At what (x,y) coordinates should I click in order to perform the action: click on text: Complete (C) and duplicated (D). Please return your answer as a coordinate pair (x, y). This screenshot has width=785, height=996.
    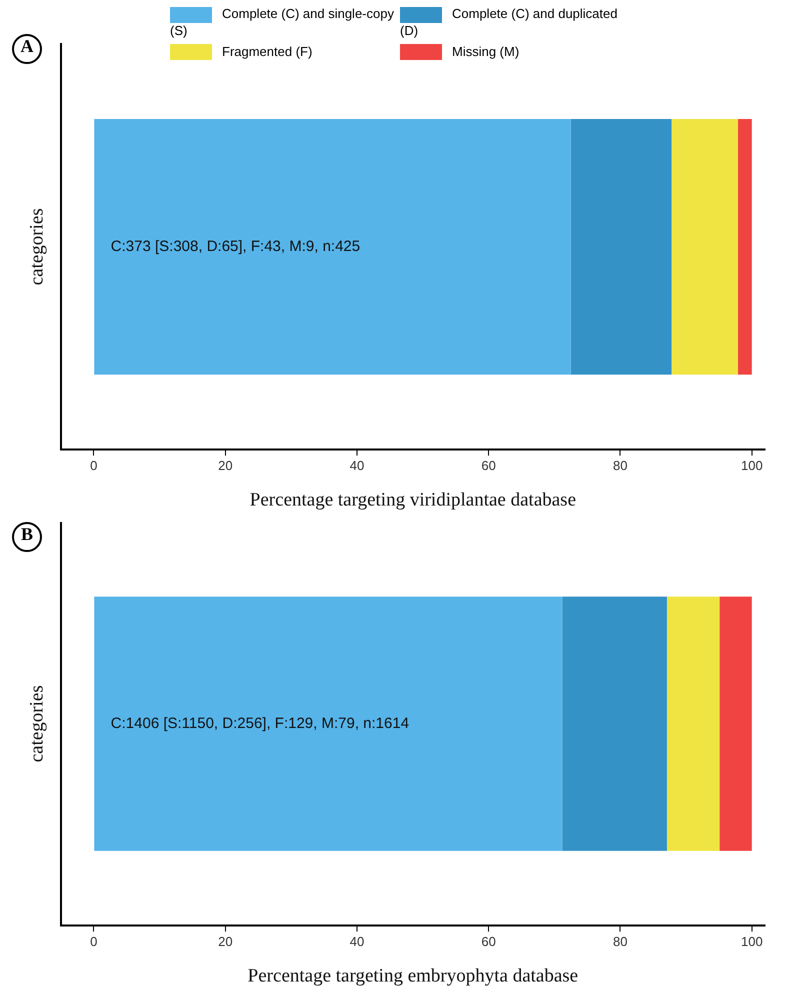
    Looking at the image, I should click on (509, 22).